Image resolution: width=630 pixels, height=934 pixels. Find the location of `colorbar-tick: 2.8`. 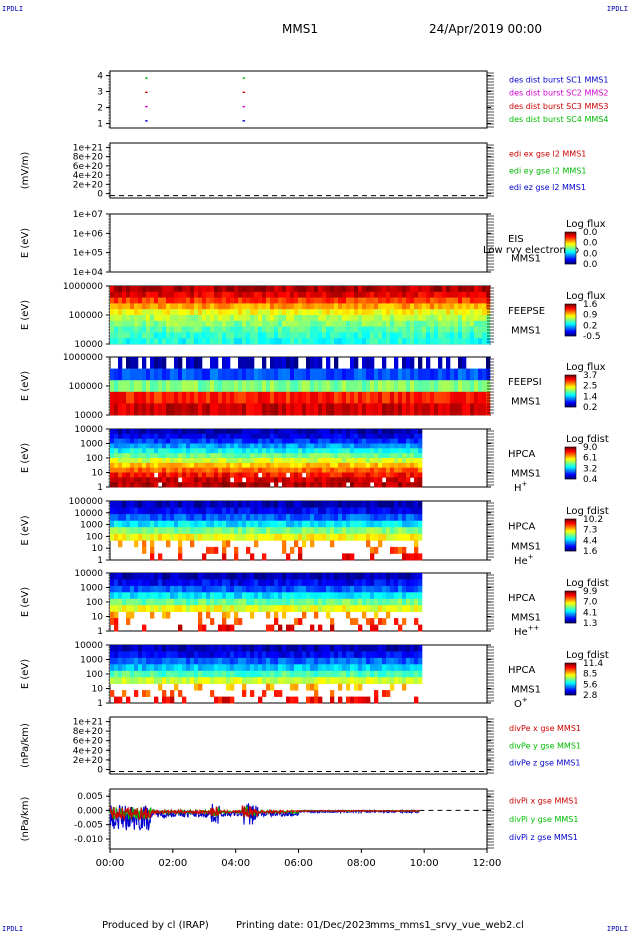

colorbar-tick: 2.8 is located at coordinates (590, 696).